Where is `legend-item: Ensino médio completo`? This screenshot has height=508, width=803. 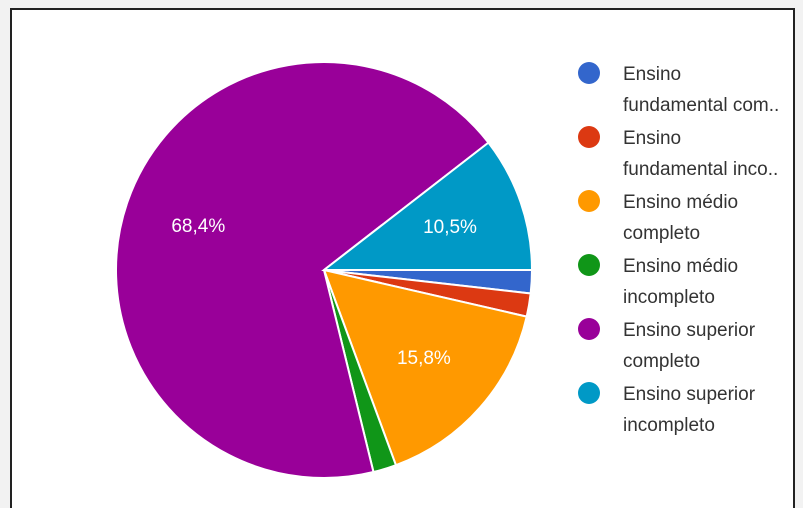
legend-item: Ensino médio completo is located at coordinates (690, 221).